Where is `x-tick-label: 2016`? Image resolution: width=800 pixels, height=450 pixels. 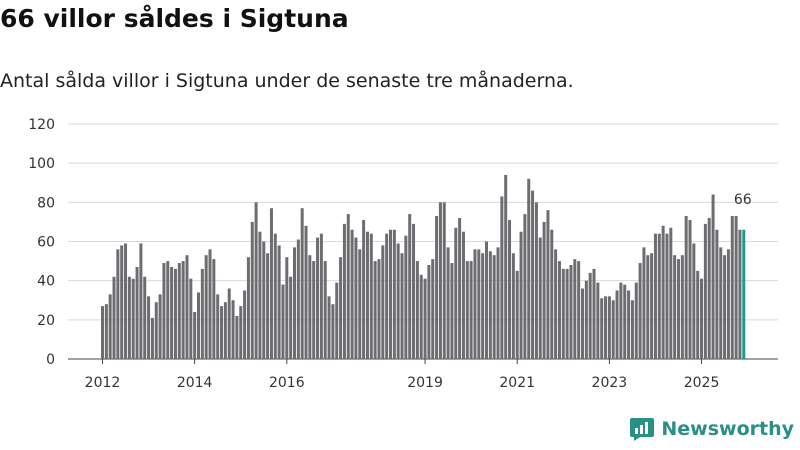
x-tick-label: 2016 is located at coordinates (287, 383).